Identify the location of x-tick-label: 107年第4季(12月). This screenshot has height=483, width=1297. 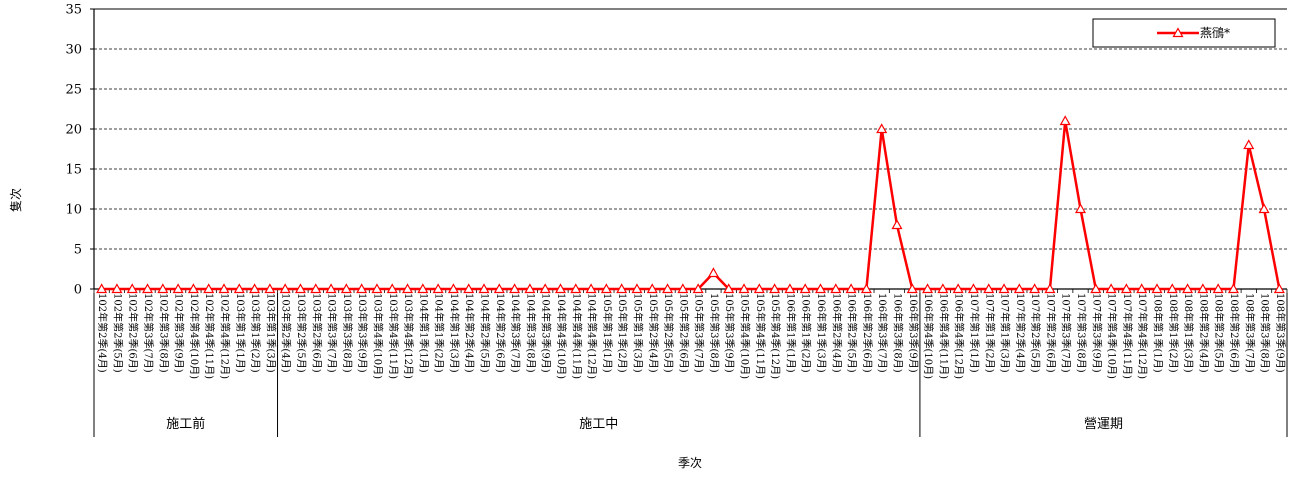
(1142, 336).